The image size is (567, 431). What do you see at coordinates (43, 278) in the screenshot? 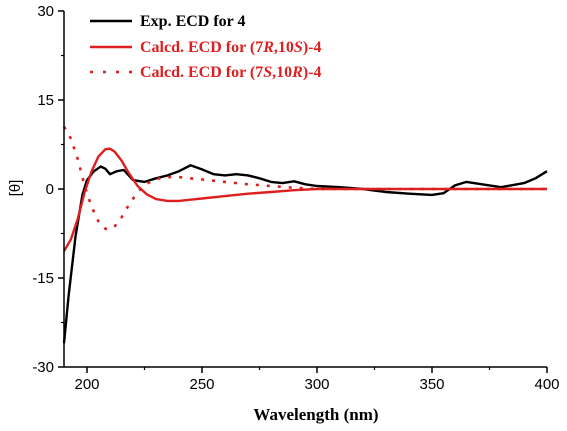
I see `y-tick-label--15: -15` at bounding box center [43, 278].